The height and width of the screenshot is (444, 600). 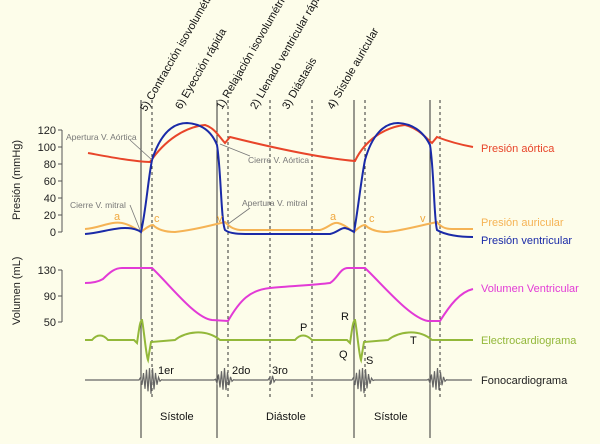 What do you see at coordinates (50, 323) in the screenshot?
I see `tick-50: 50` at bounding box center [50, 323].